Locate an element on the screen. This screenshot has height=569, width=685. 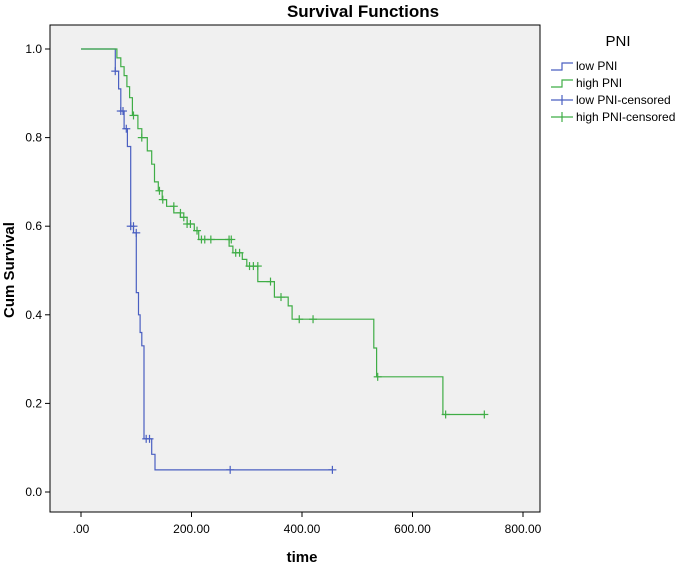
y-tick-label: 0.6 is located at coordinates (33, 226).